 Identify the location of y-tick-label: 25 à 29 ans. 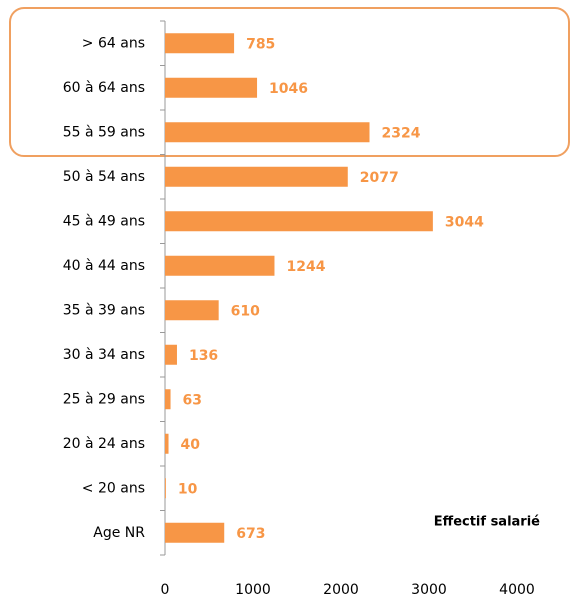
(104, 399).